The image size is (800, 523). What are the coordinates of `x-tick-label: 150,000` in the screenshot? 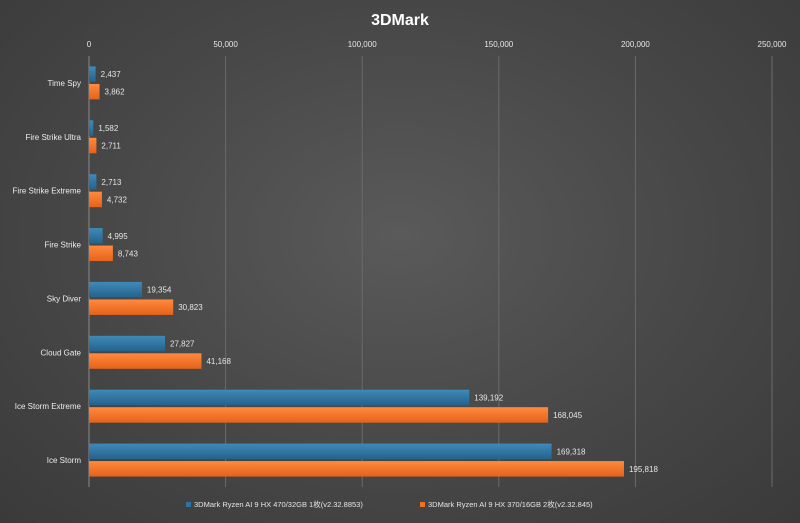 It's located at (498, 44).